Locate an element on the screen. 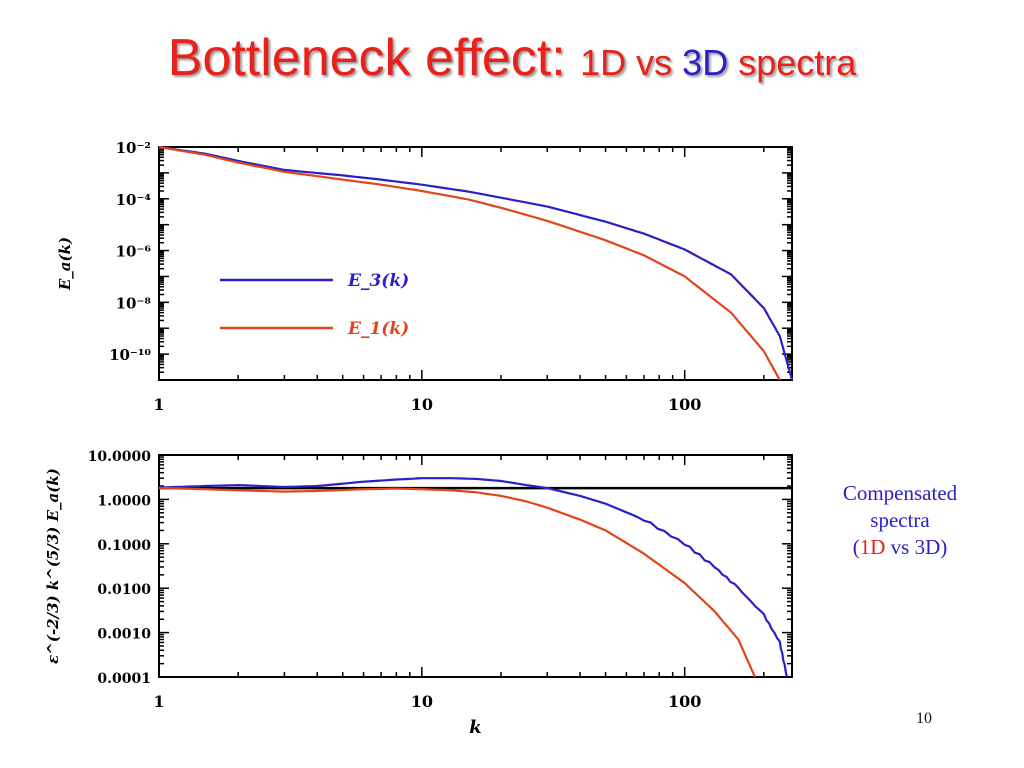  legend: E_3(k) E_1(k) is located at coordinates (314, 305).